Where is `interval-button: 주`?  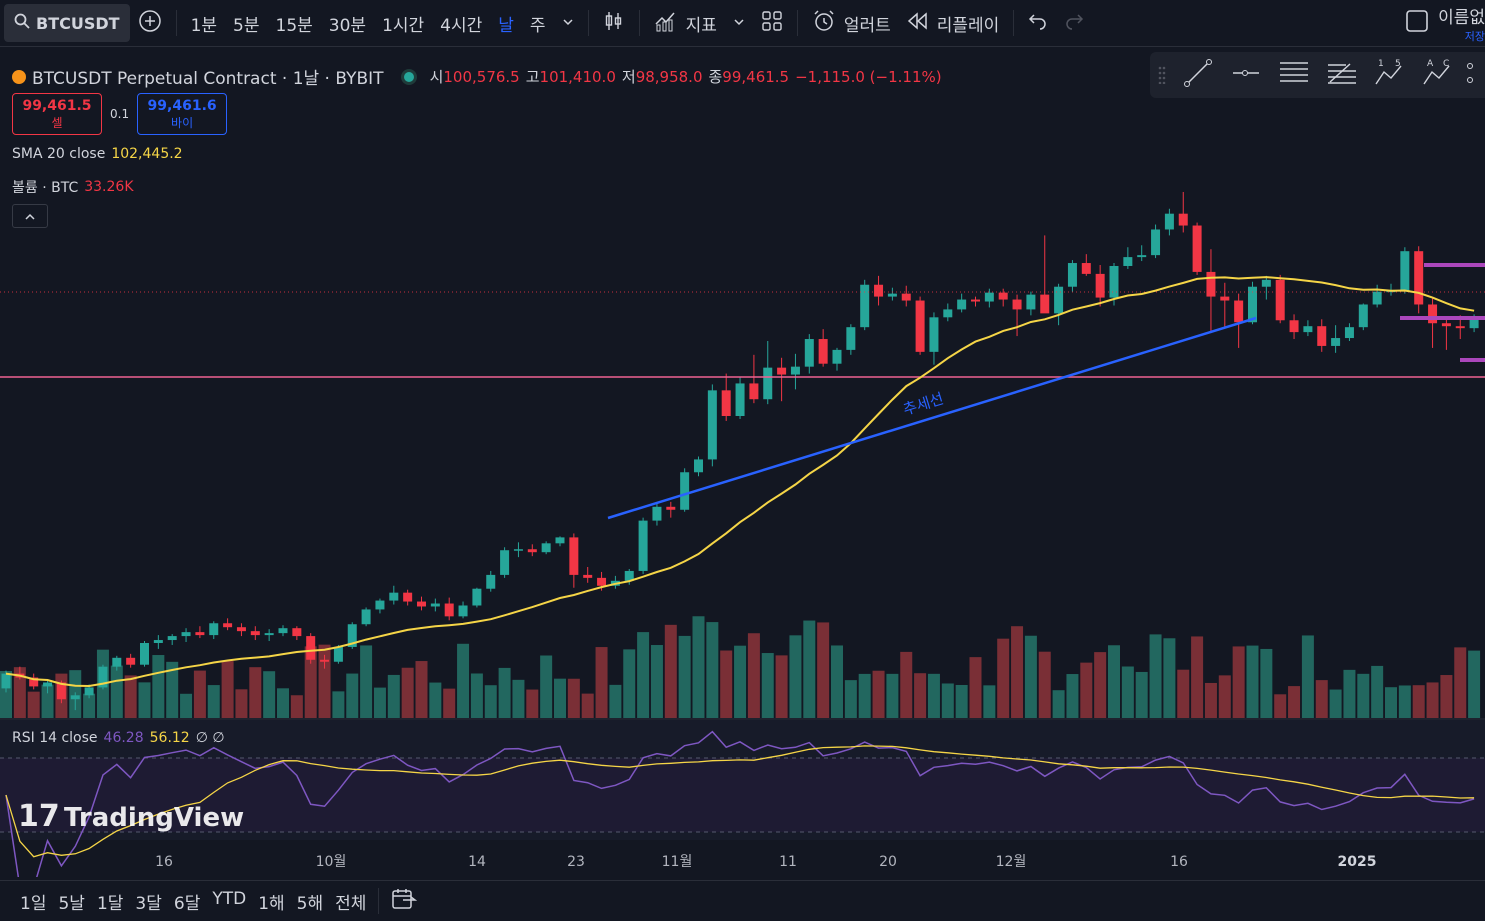 interval-button: 주 is located at coordinates (537, 25).